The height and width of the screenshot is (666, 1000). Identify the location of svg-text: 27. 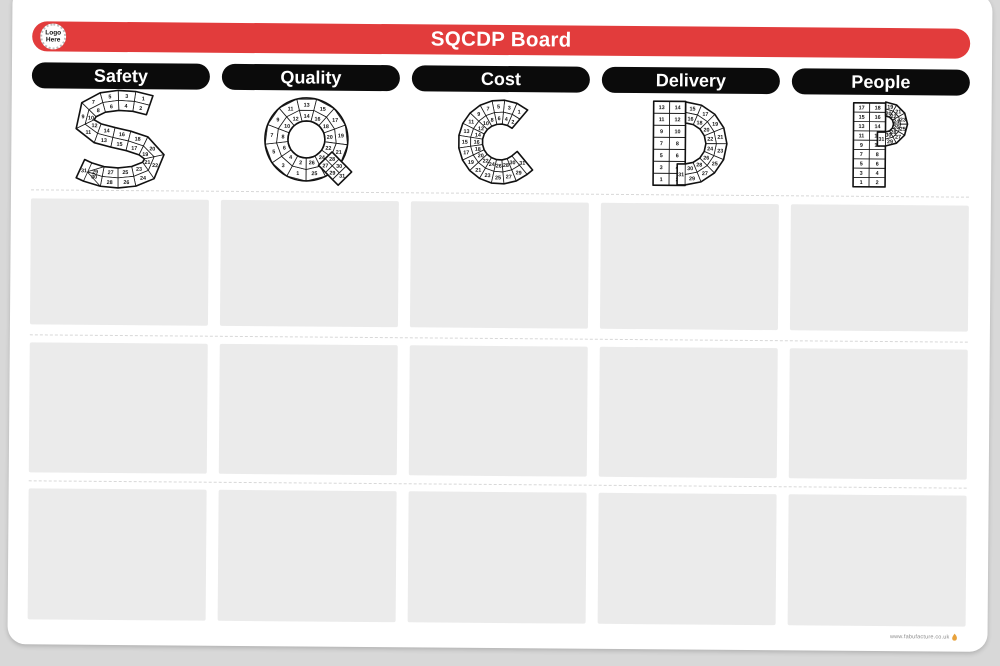
(705, 174).